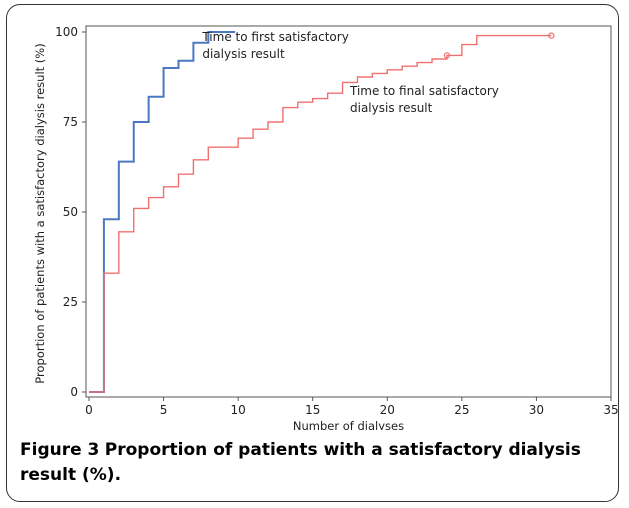 Image resolution: width=629 pixels, height=508 pixels. What do you see at coordinates (89, 410) in the screenshot?
I see `x-tick-label: 0` at bounding box center [89, 410].